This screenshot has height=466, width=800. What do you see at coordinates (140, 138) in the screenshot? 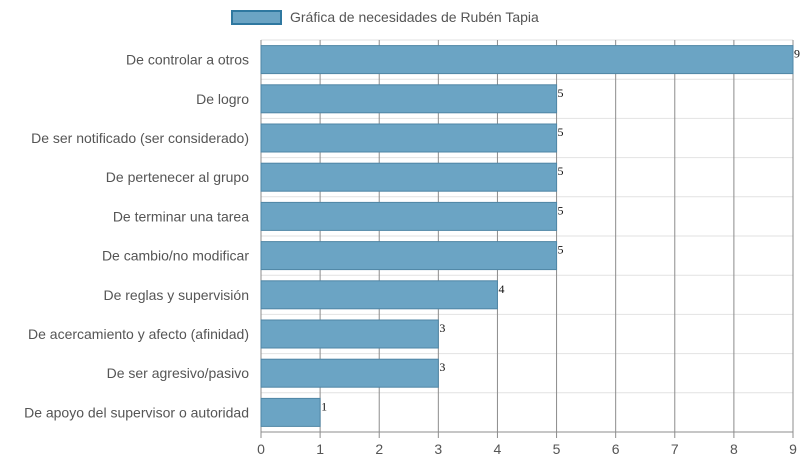
I see `category-label: De ser notificado (ser considerado)` at bounding box center [140, 138].